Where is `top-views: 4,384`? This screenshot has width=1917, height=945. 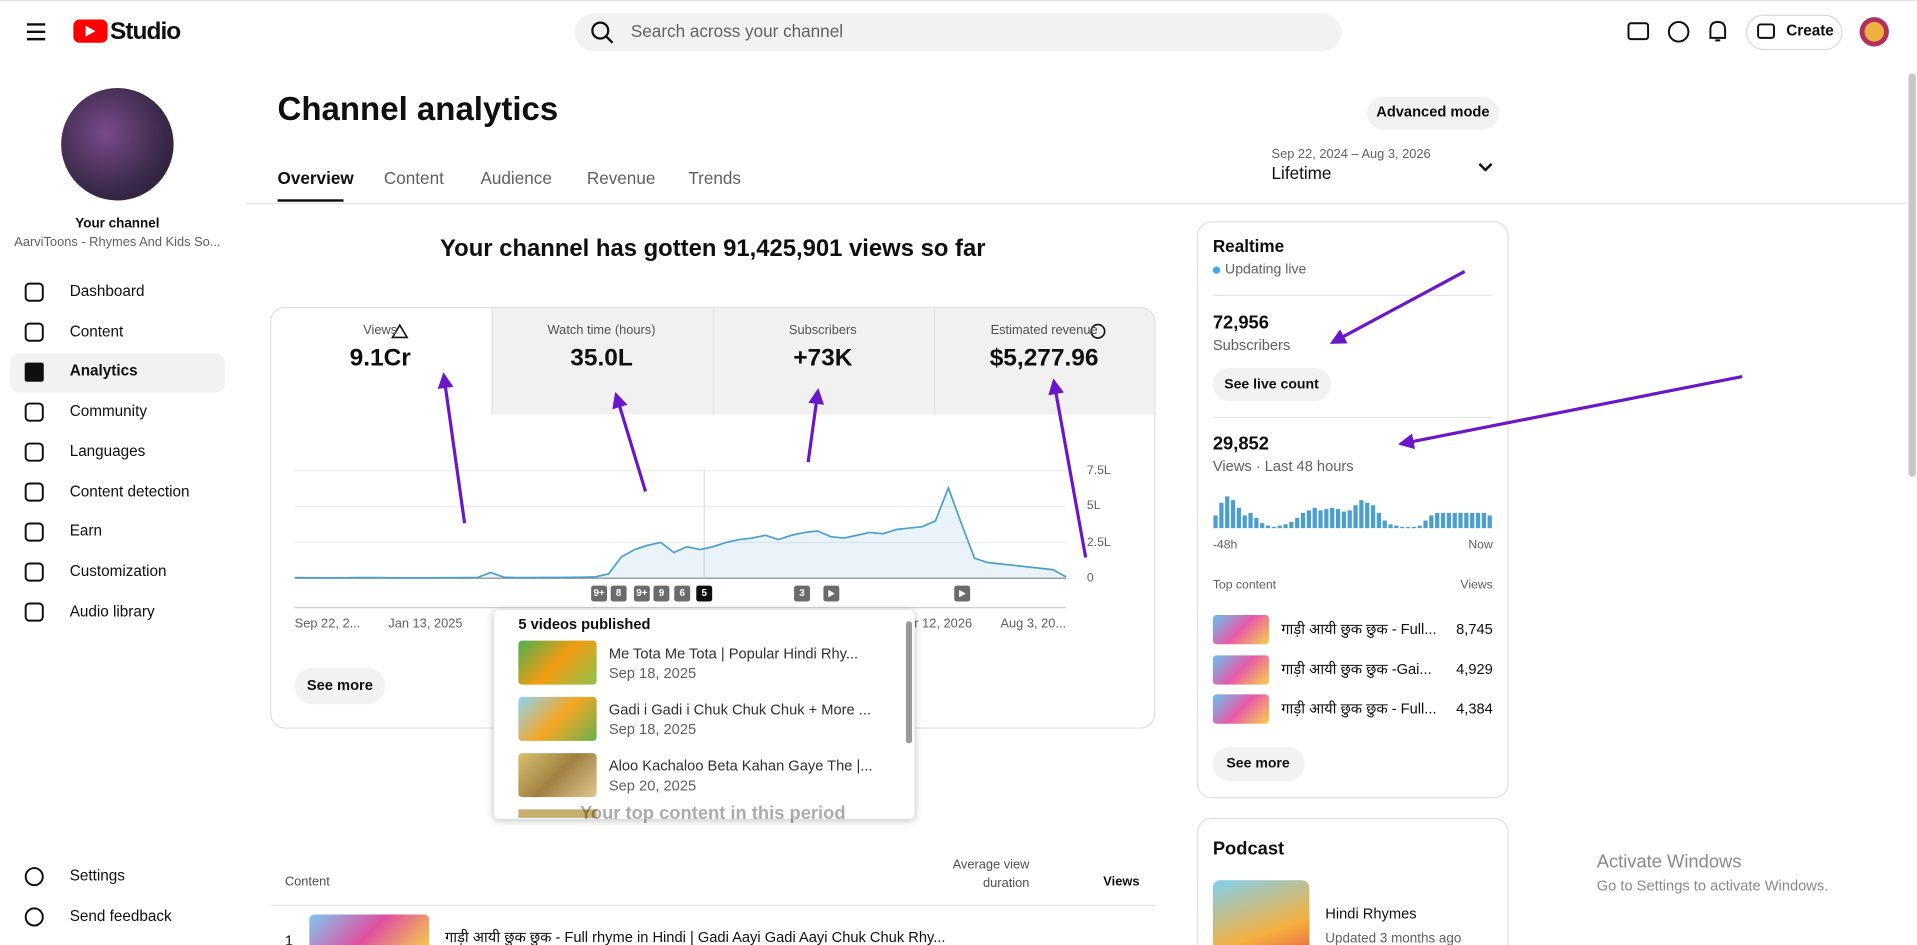 top-views: 4,384 is located at coordinates (1474, 708).